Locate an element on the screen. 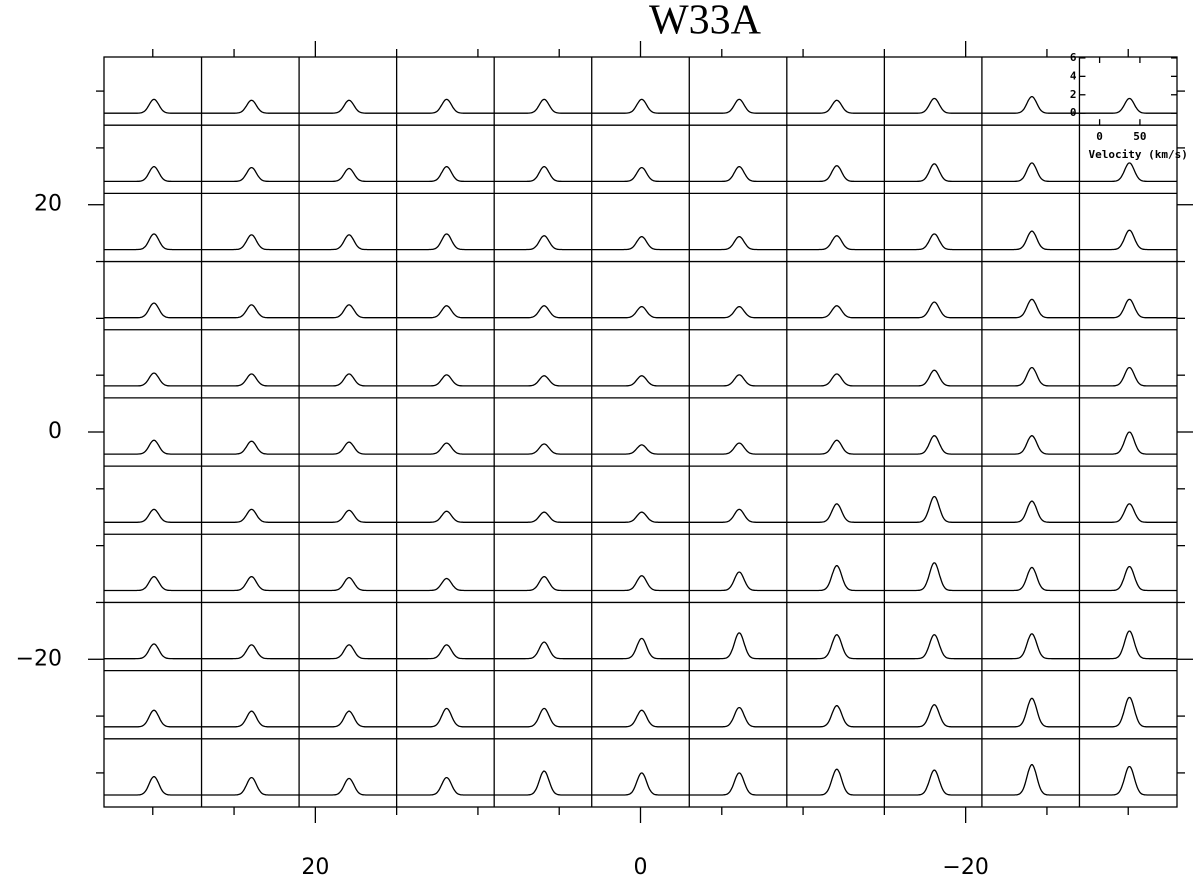 Image resolution: width=1200 pixels, height=880 pixels. inset-x-tick-label: 50 is located at coordinates (1139, 136).